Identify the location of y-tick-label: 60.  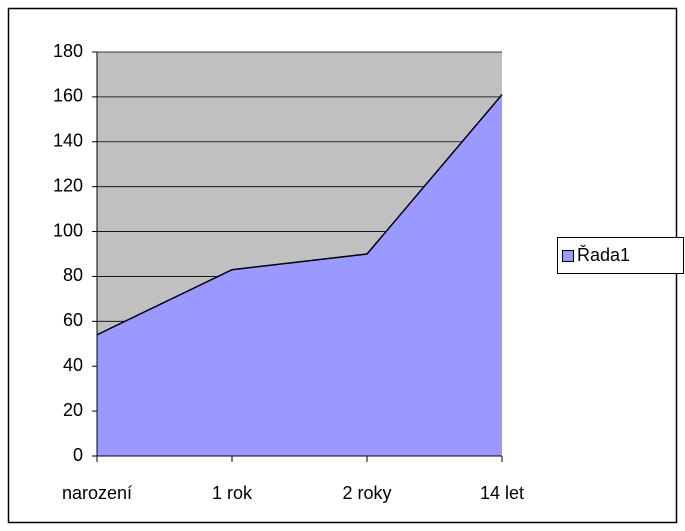
(73, 320).